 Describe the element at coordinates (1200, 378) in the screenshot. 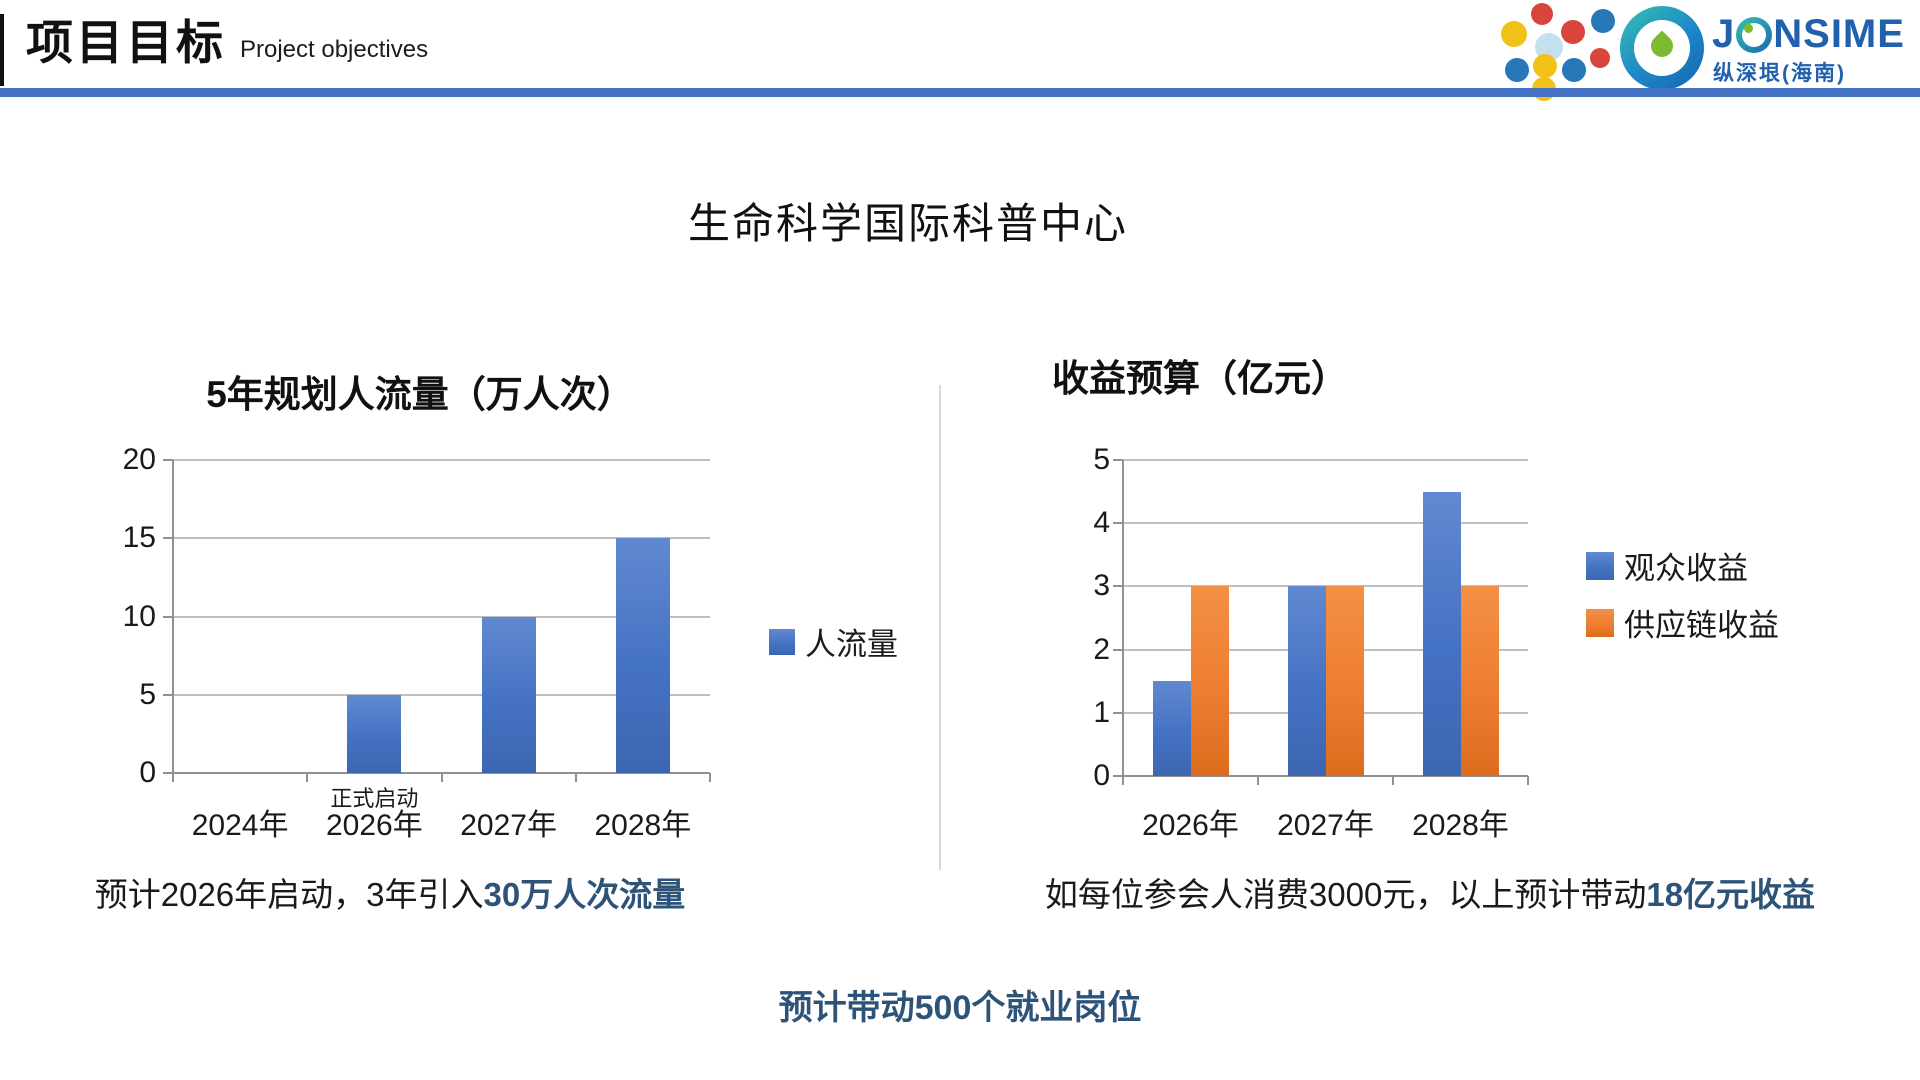

I see `chart-title: 收益预算（亿元）` at that location.